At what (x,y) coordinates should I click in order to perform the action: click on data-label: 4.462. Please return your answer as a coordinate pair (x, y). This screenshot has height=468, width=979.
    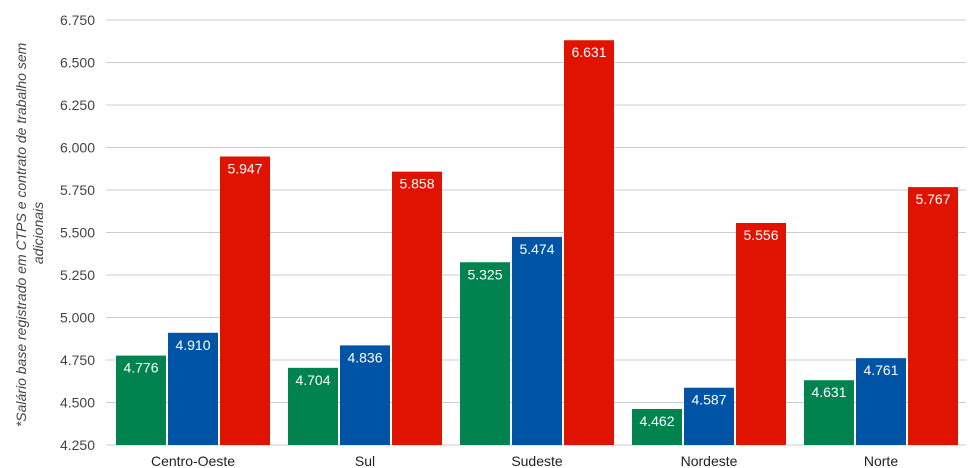
    Looking at the image, I should click on (656, 421).